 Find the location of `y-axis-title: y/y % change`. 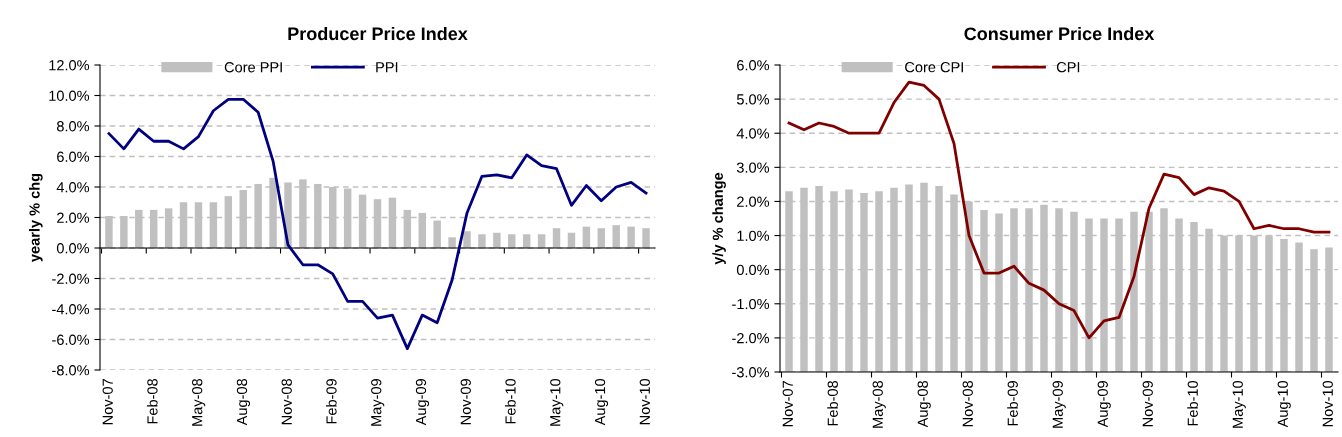

y-axis-title: y/y % change is located at coordinates (719, 218).